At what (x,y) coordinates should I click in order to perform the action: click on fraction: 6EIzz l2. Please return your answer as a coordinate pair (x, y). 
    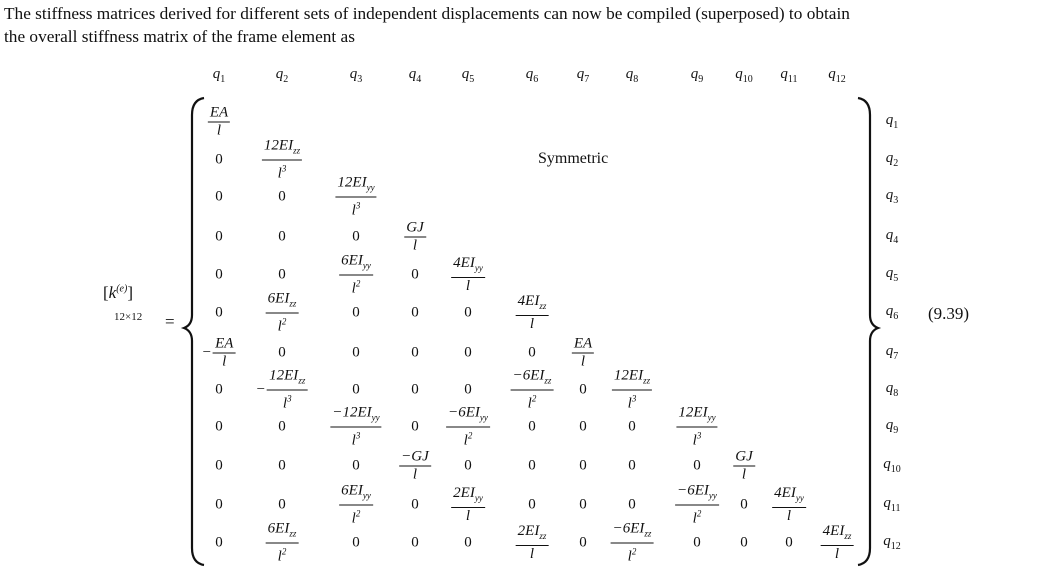
    Looking at the image, I should click on (282, 313).